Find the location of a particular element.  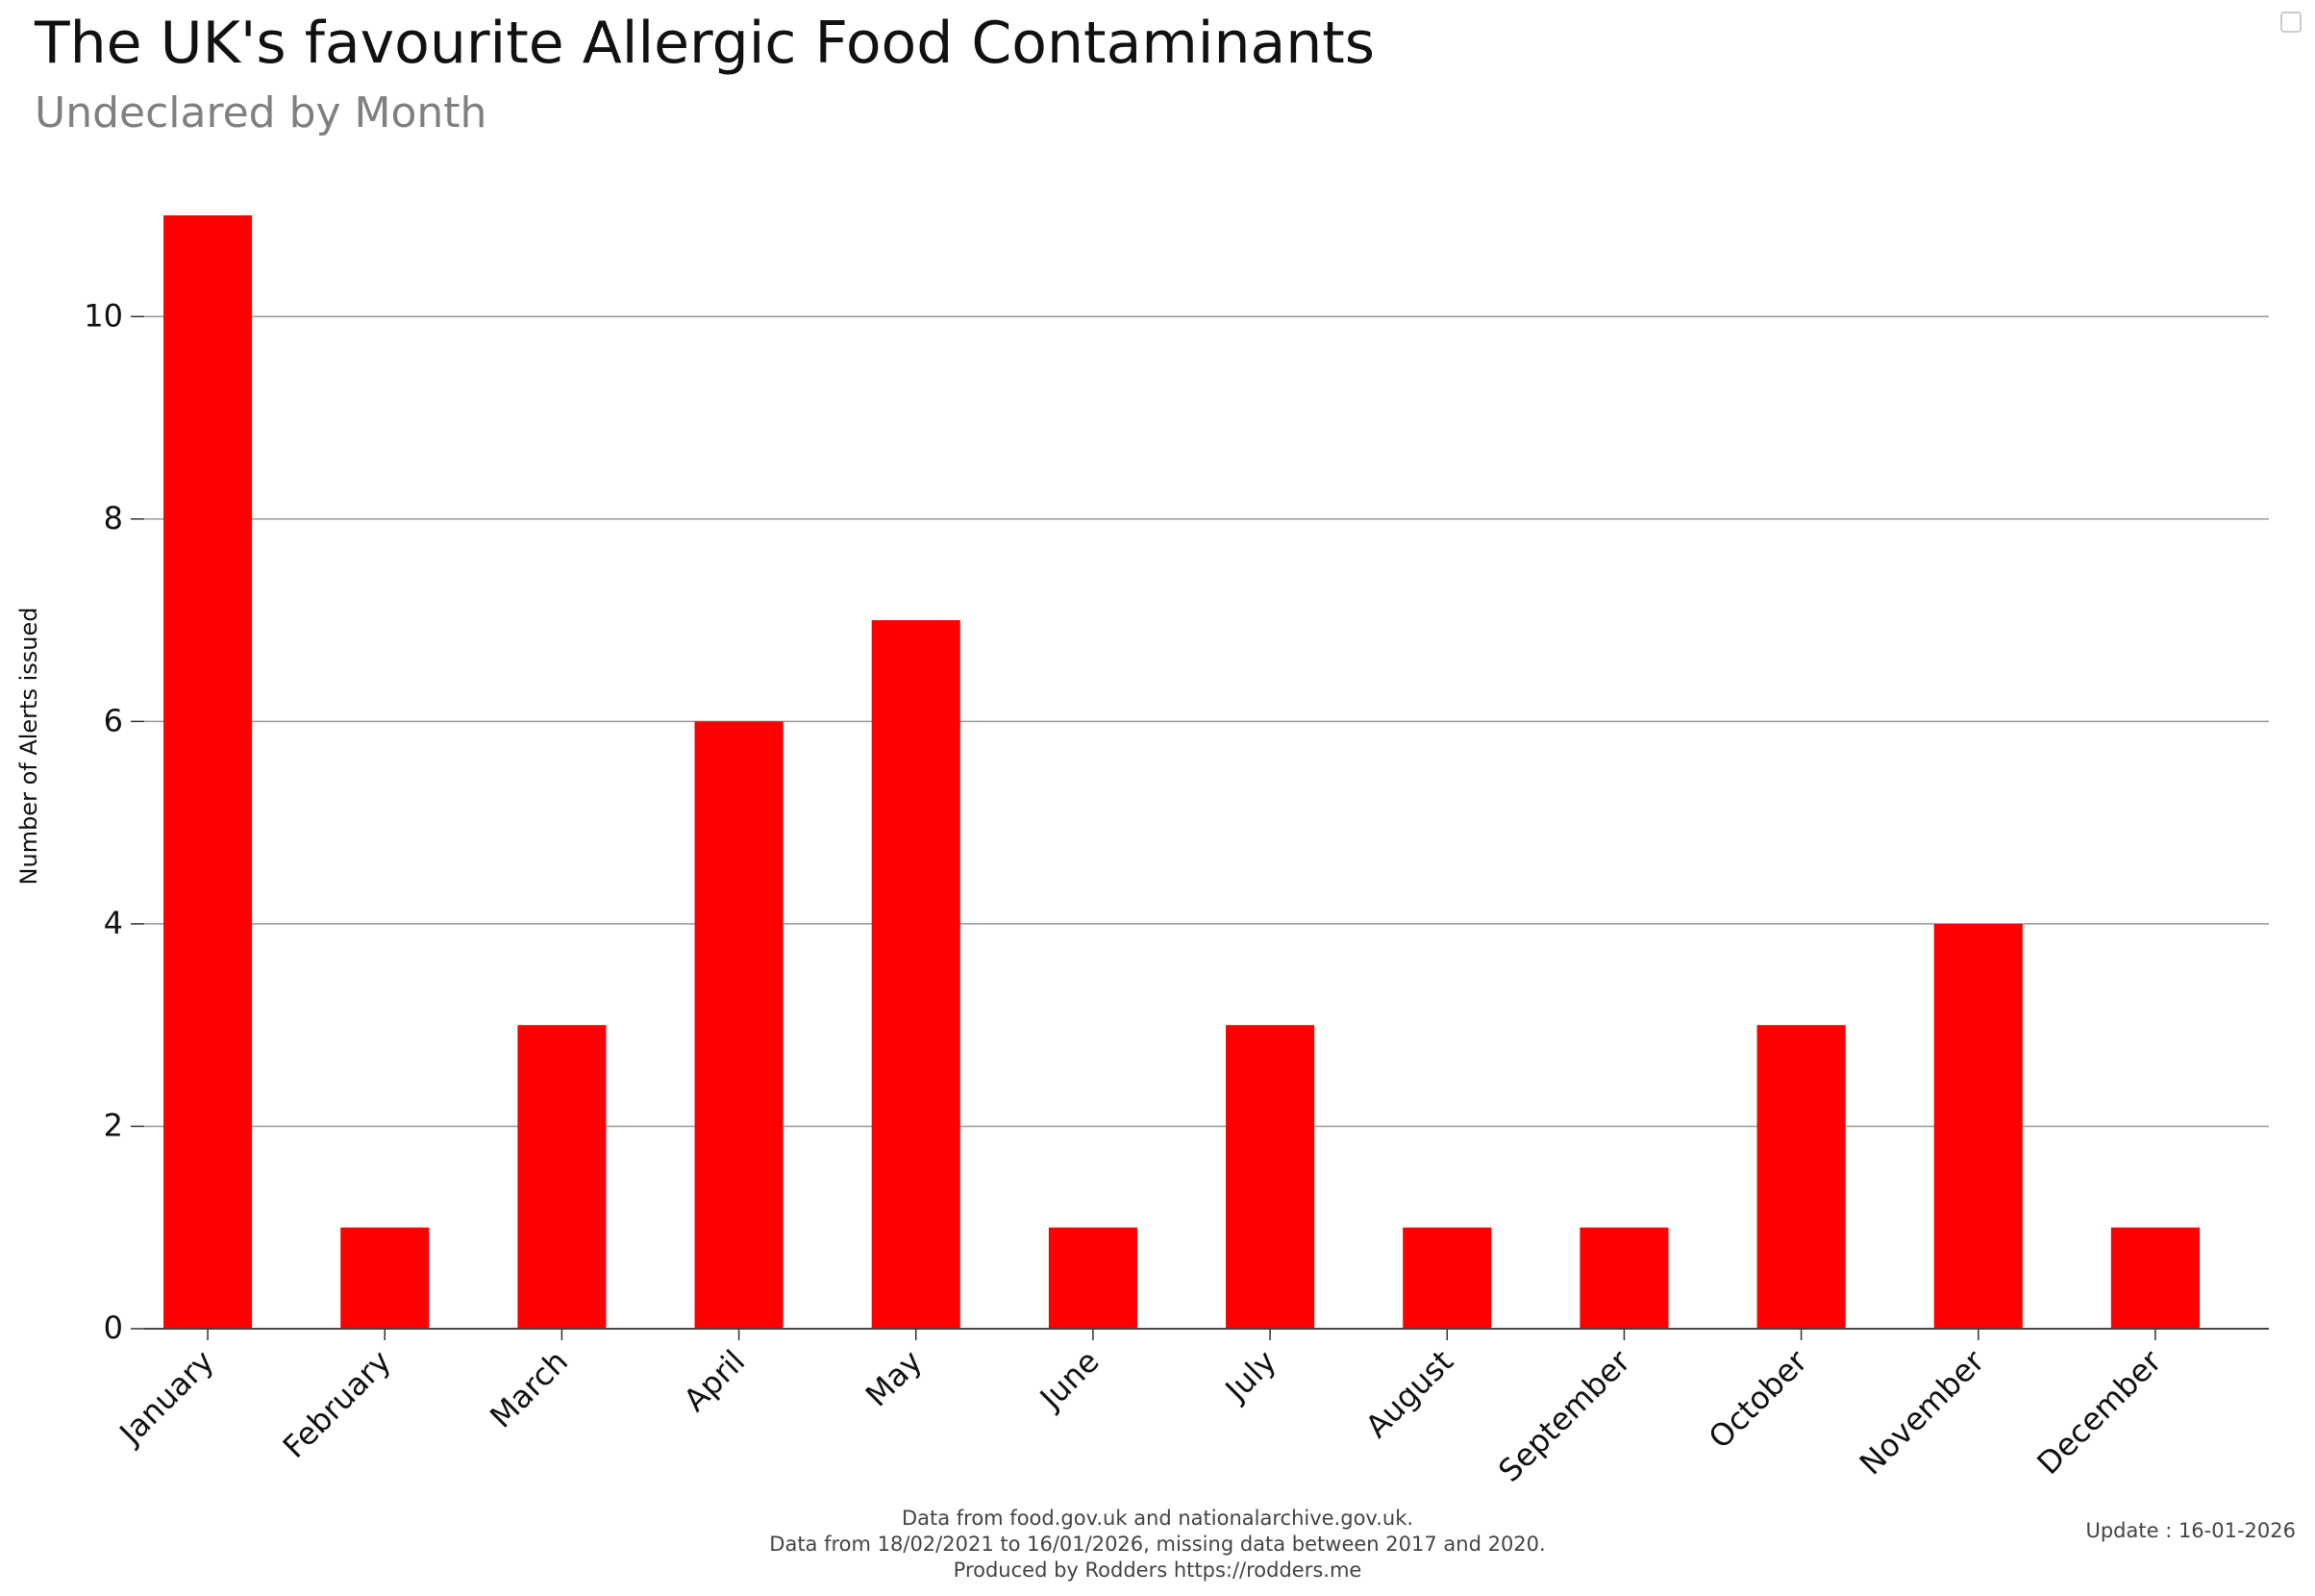

x-tick-label: December is located at coordinates (2099, 1412).